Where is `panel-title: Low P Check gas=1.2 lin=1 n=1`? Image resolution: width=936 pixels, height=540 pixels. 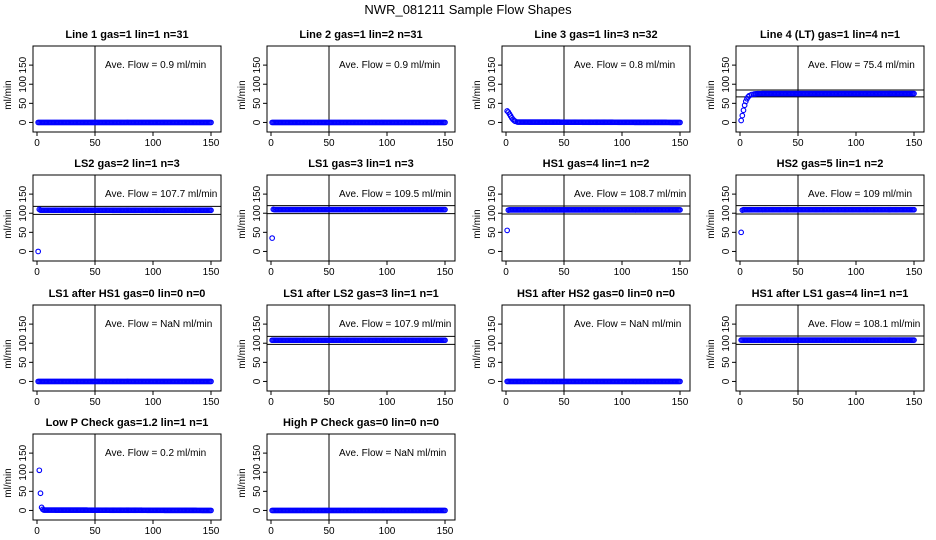
panel-title: Low P Check gas=1.2 lin=1 n=1 is located at coordinates (127, 423).